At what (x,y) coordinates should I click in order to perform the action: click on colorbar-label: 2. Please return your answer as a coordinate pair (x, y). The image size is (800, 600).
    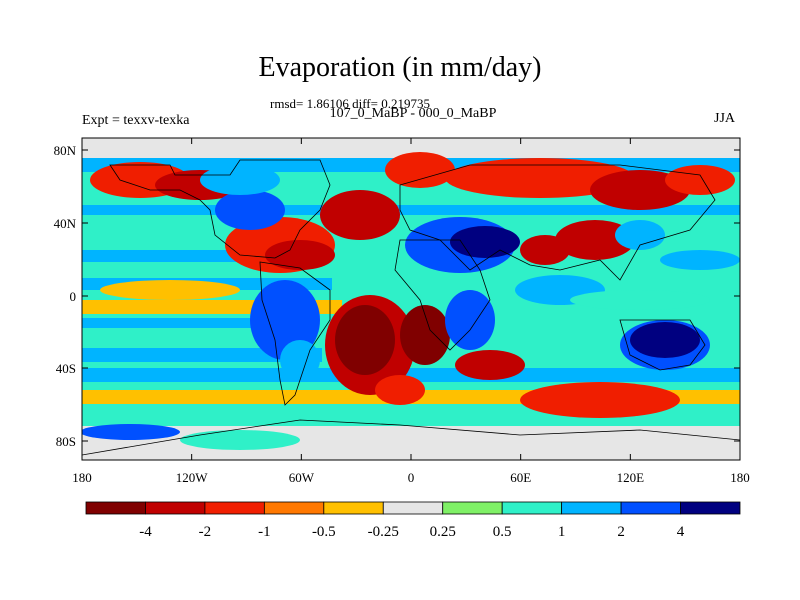
    Looking at the image, I should click on (621, 532).